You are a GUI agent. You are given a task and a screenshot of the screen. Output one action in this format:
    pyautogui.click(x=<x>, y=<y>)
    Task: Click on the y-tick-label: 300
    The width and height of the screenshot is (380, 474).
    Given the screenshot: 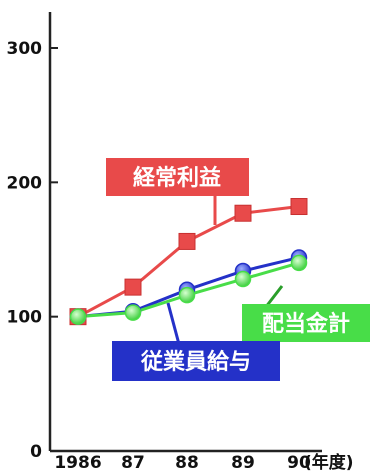 What is the action you would take?
    pyautogui.click(x=25, y=49)
    